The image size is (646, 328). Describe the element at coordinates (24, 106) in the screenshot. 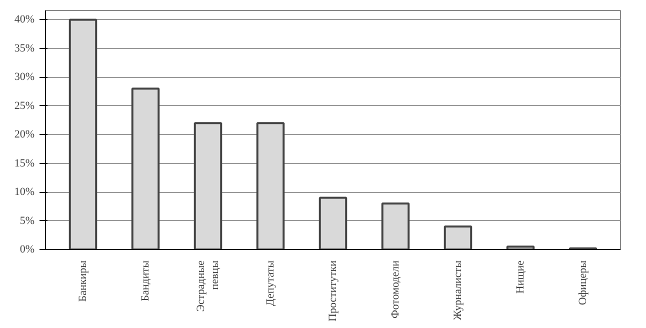

I see `y-tick-label: 25%` at that location.